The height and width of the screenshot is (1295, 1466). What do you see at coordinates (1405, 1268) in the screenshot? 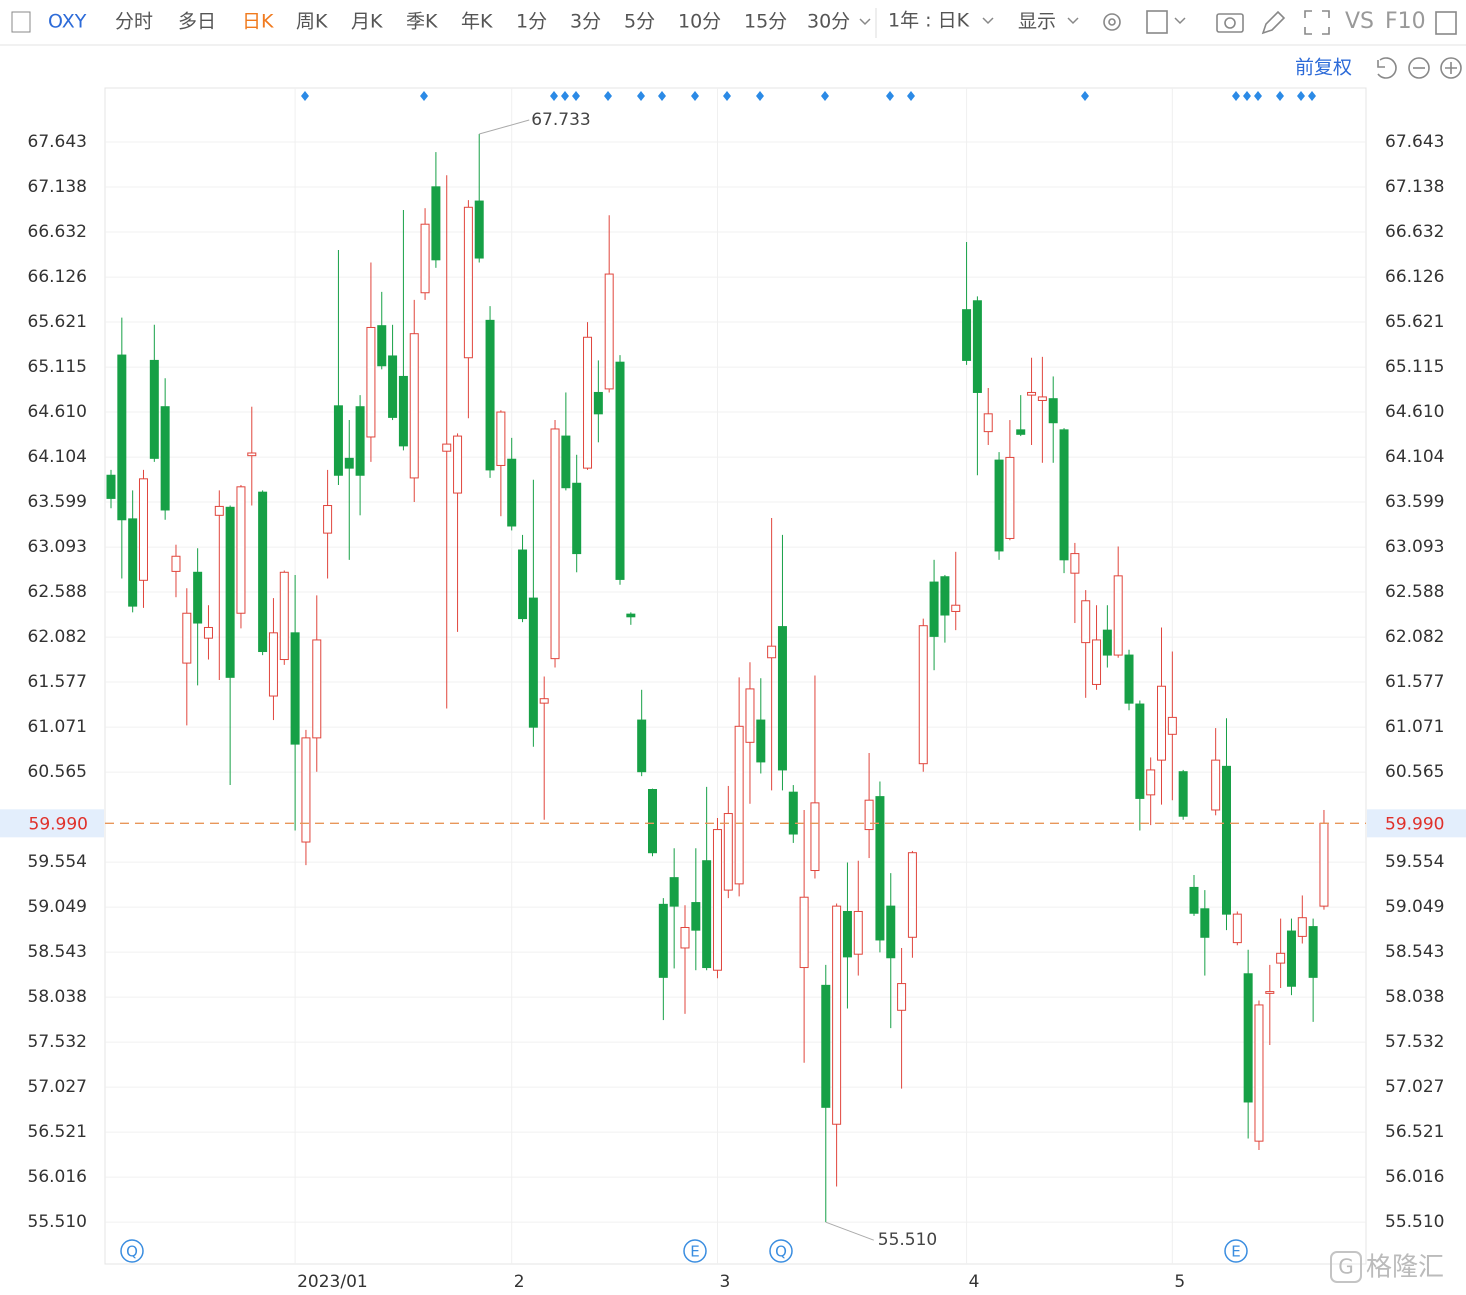
I see `watermark: 格隆汇` at bounding box center [1405, 1268].